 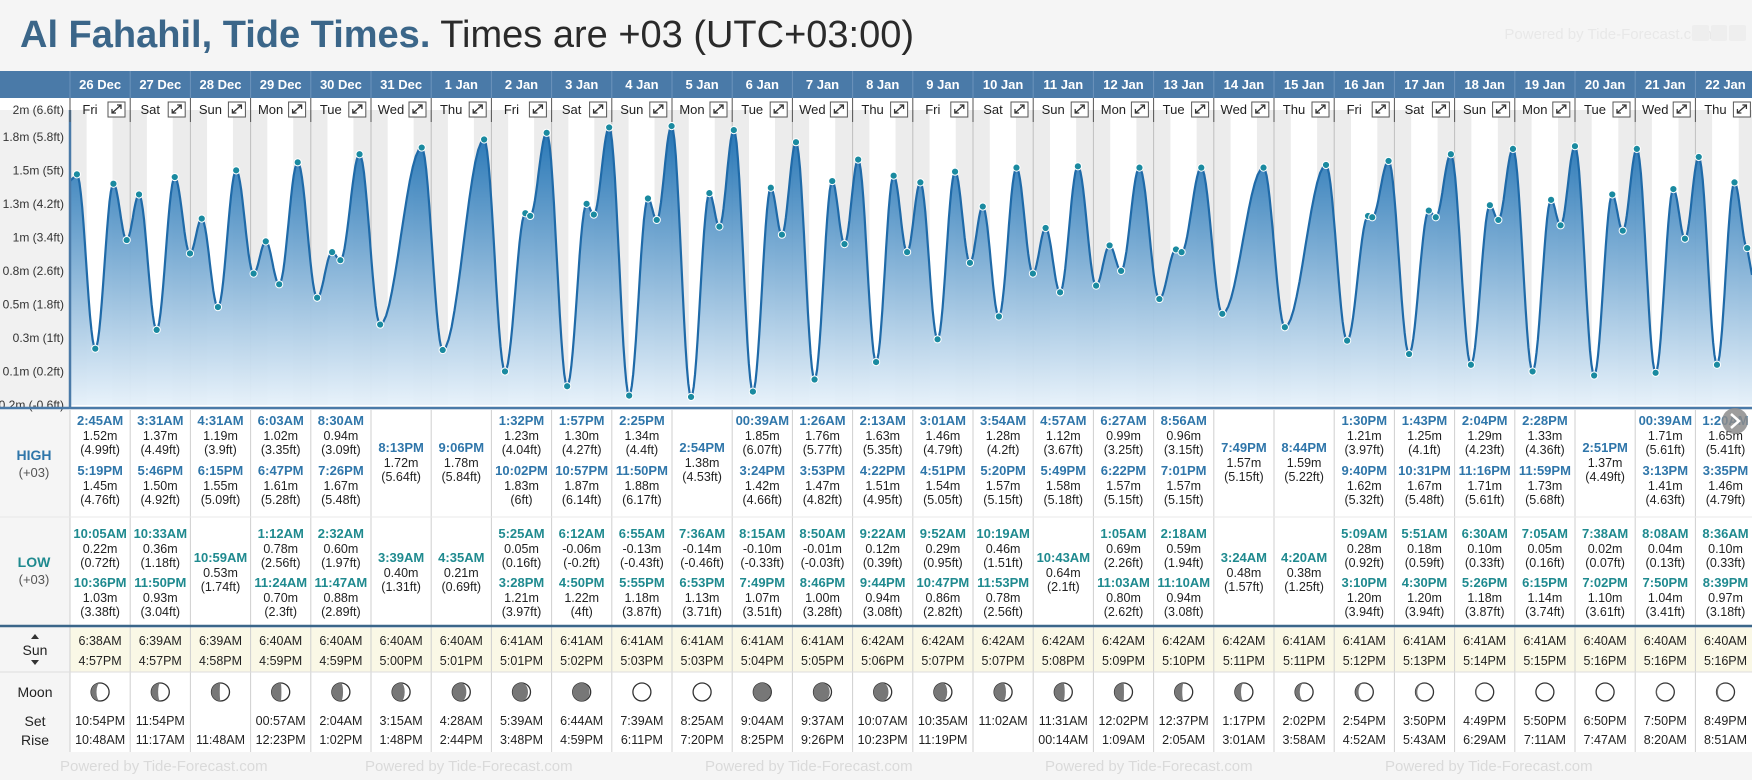 I want to click on date-label: 10 Jan, so click(x=1003, y=84).